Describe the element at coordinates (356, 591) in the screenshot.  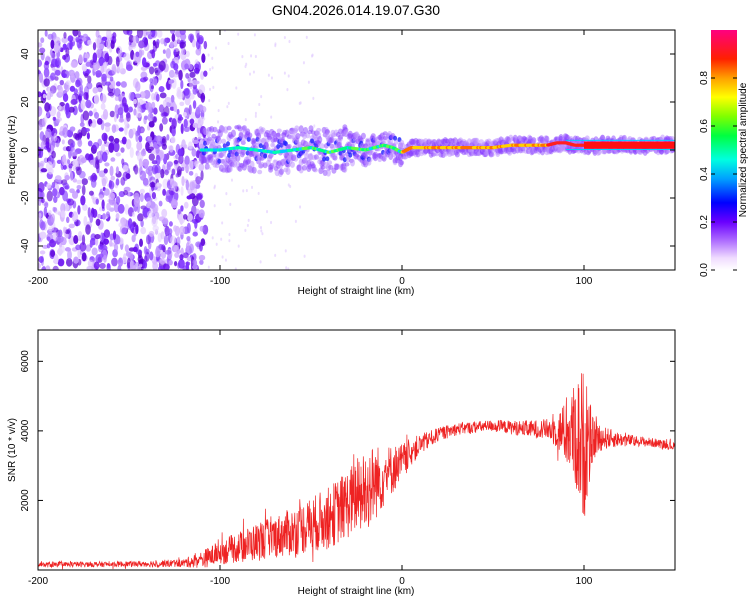
I see `snr-x-axis-label: Height of straight line (km)` at that location.